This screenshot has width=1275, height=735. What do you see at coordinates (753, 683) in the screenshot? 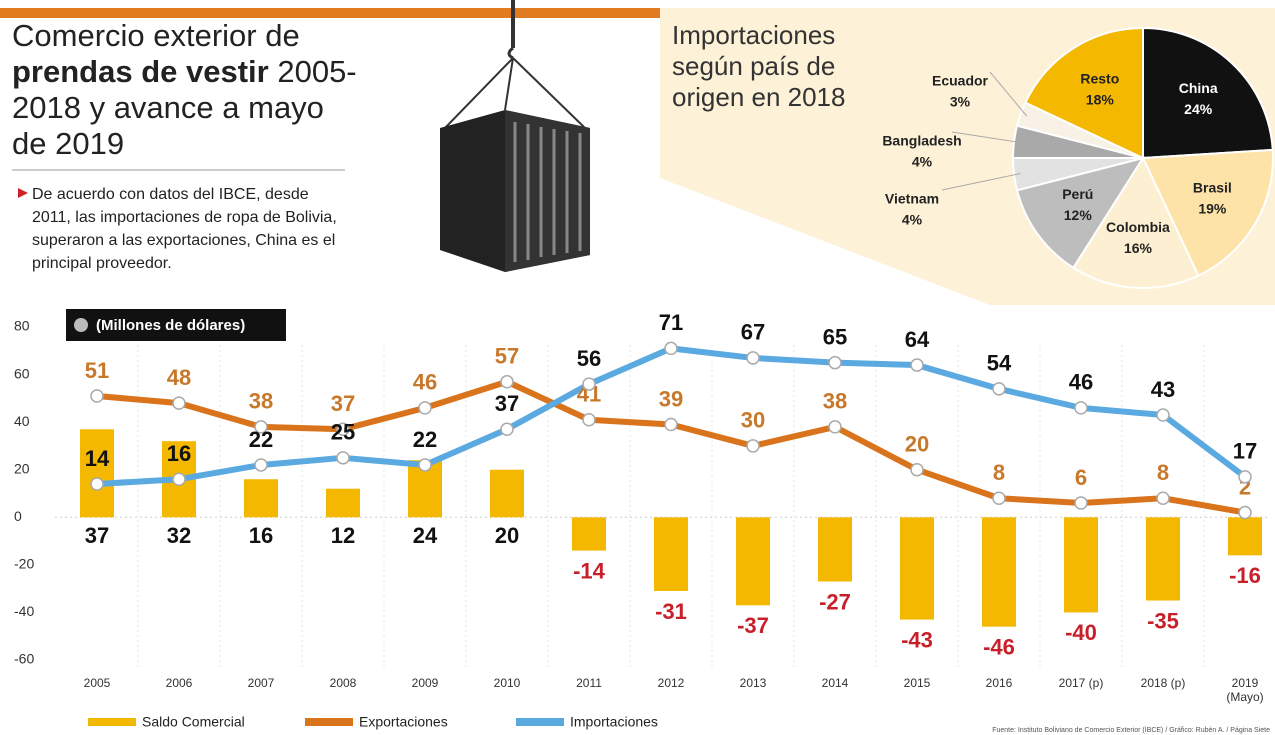
I see `x-tick-label: 2013` at bounding box center [753, 683].